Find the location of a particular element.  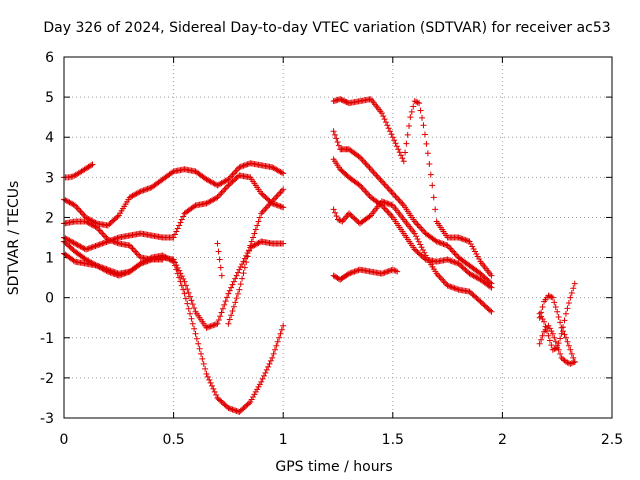

series-track-p is located at coordinates (557, 316).